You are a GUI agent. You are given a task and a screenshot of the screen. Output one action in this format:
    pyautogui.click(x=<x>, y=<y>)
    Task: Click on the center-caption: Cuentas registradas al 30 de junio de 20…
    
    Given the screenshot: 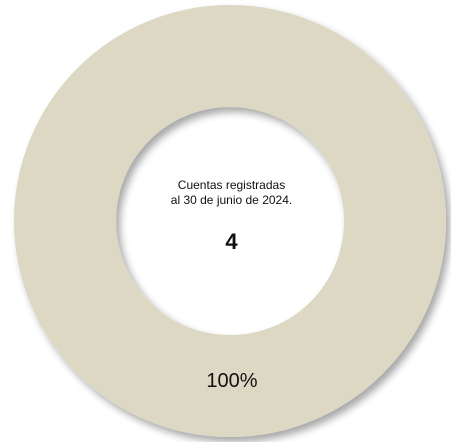 What is the action you would take?
    pyautogui.click(x=231, y=193)
    